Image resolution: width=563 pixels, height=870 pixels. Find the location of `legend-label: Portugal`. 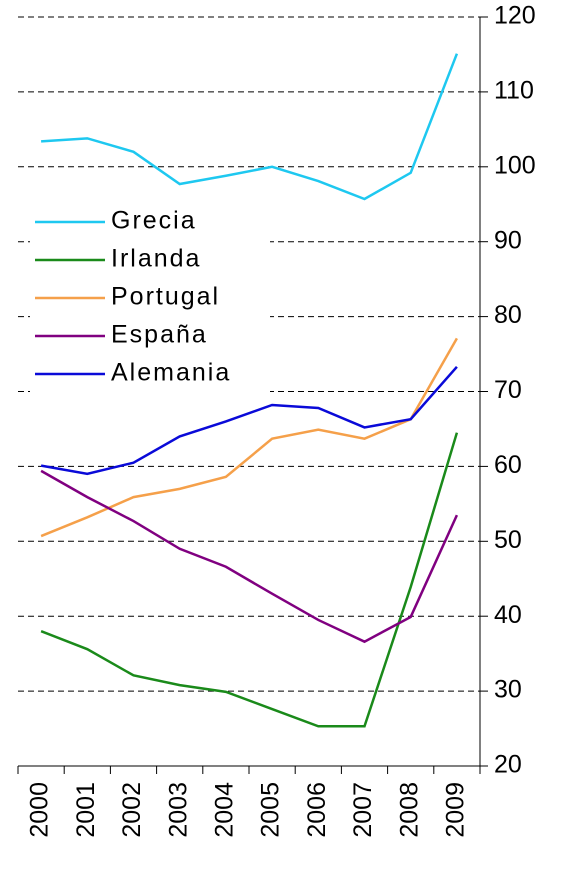

legend-label: Portugal is located at coordinates (165, 297).